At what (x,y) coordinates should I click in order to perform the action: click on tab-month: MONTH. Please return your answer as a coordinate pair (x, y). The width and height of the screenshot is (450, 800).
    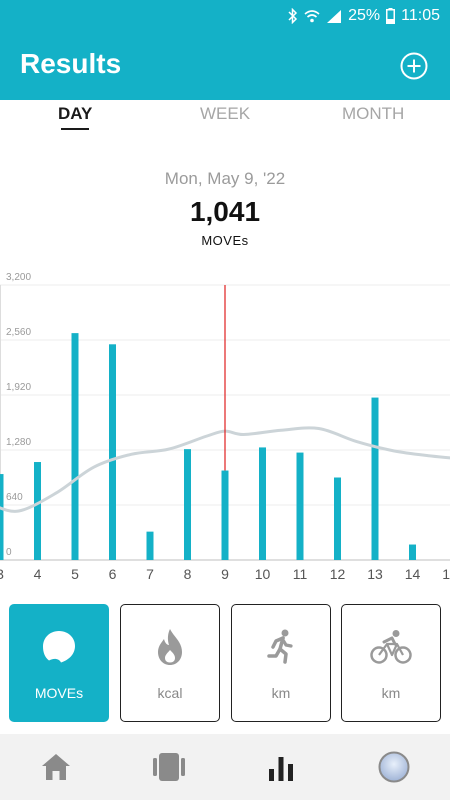
    Looking at the image, I should click on (373, 113).